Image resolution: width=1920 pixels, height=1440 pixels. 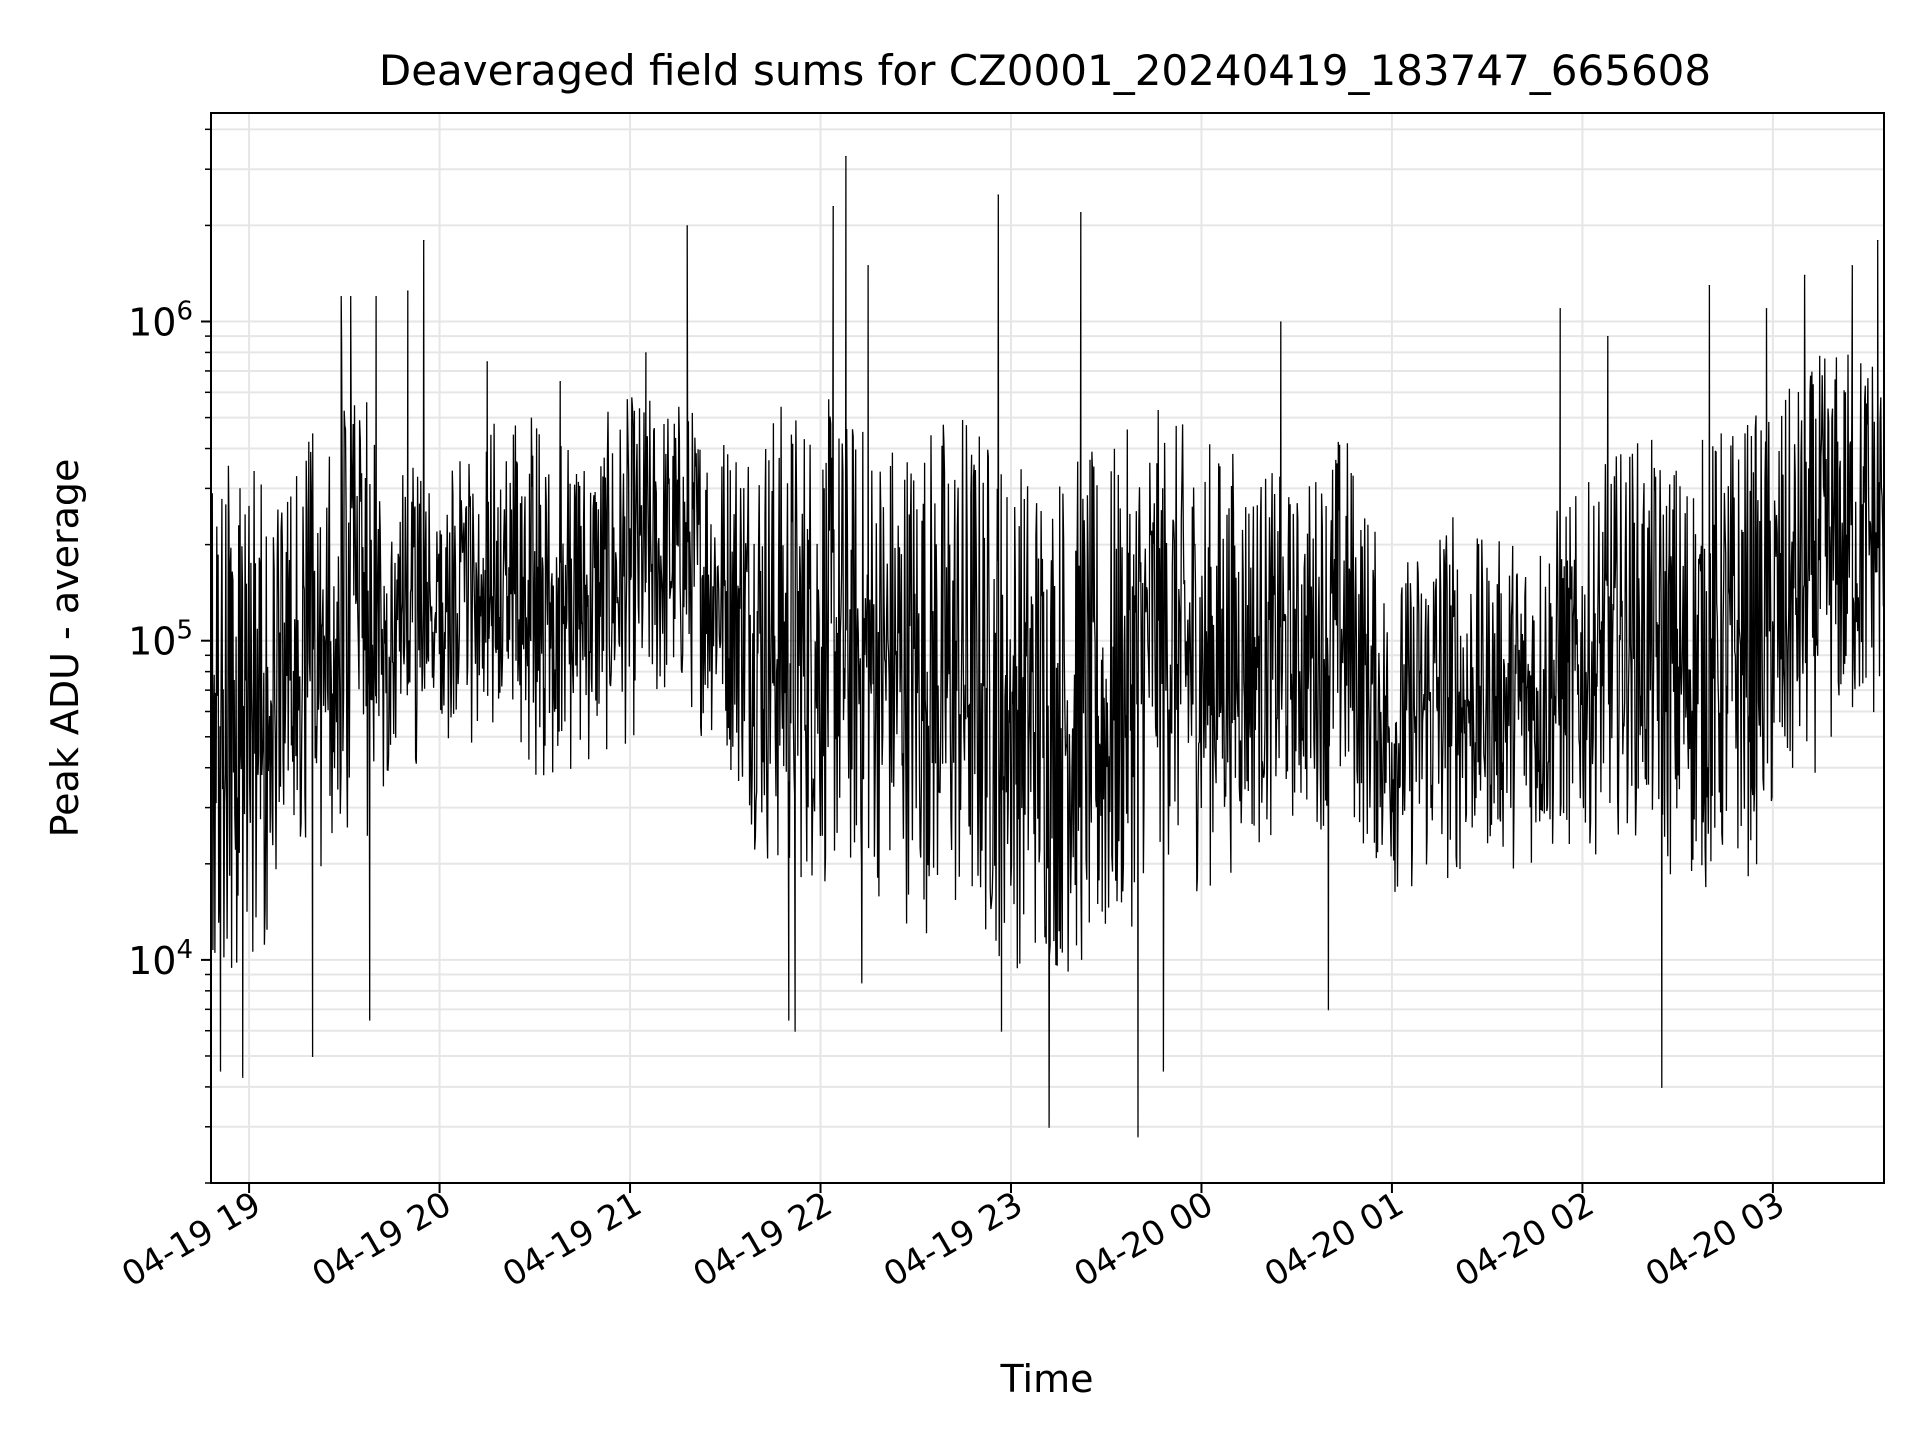 What do you see at coordinates (65, 648) in the screenshot?
I see `y-axis-label: Peak ADU - average` at bounding box center [65, 648].